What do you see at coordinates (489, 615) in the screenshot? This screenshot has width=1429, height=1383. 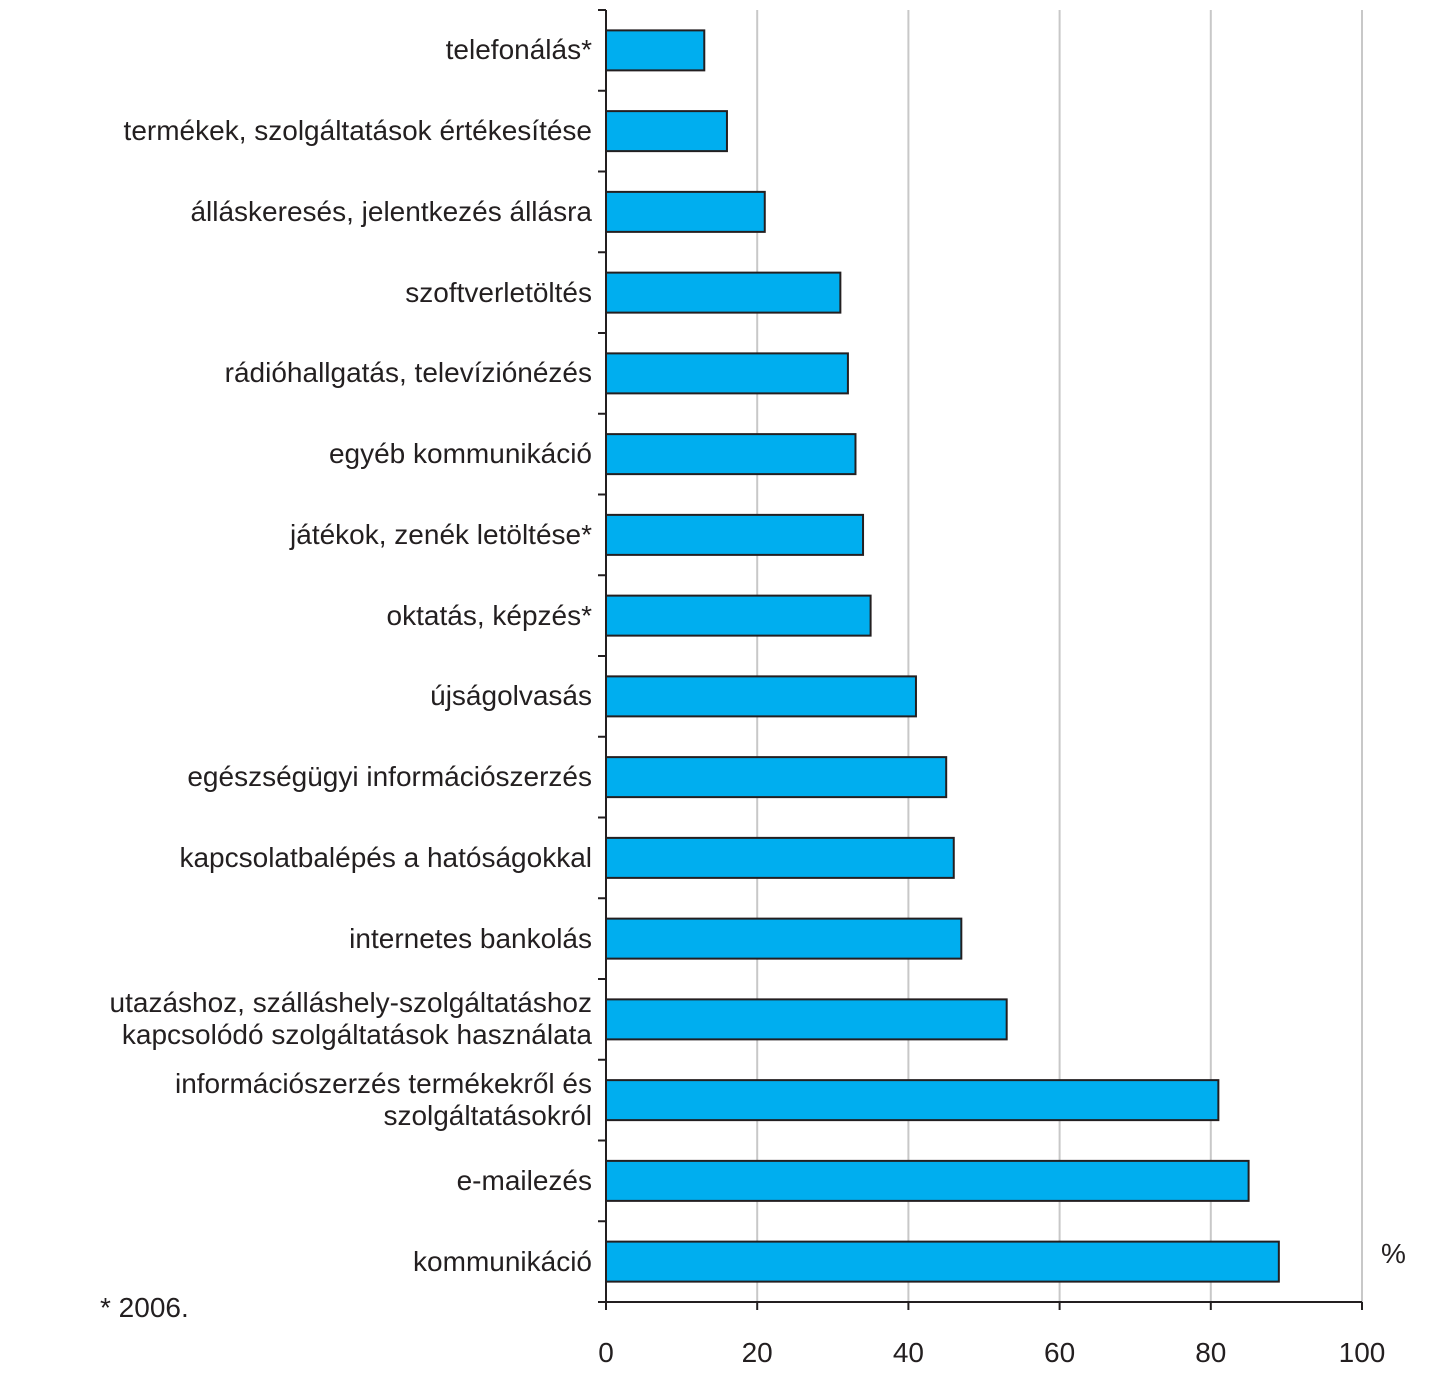 I see `y-tick-label: oktatás, képzés*` at bounding box center [489, 615].